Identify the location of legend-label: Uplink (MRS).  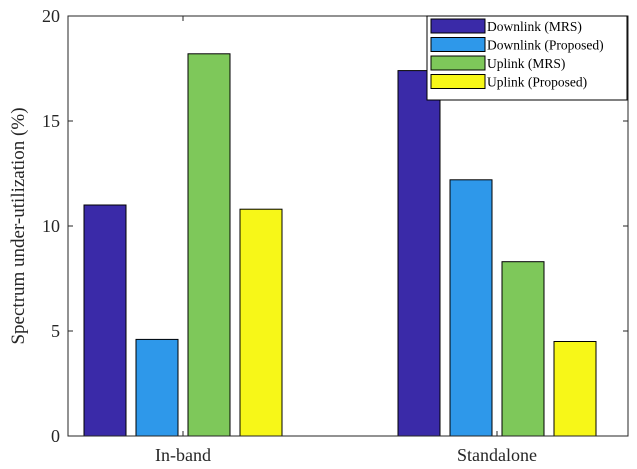
(526, 63).